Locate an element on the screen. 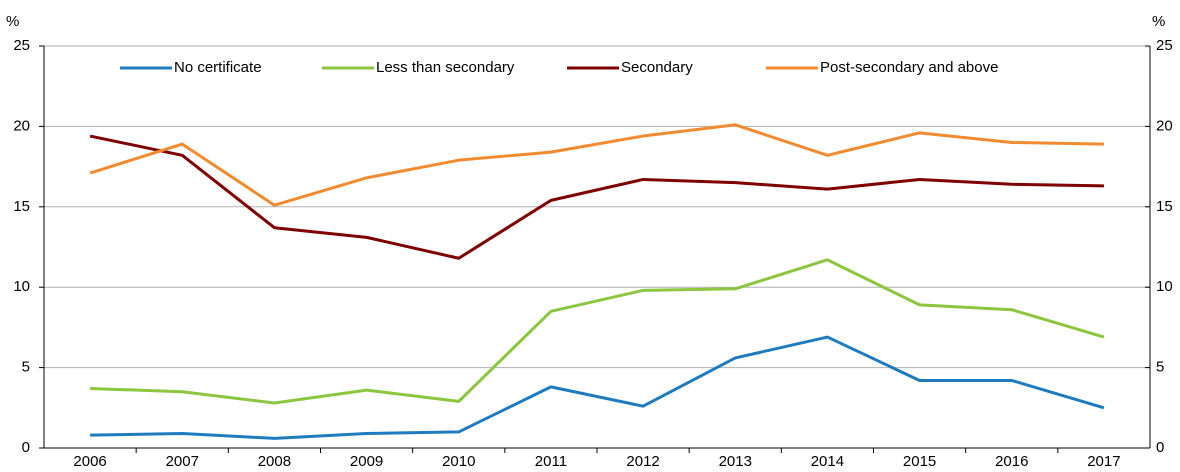 Image resolution: width=1180 pixels, height=472 pixels. x-tick-label: 2014 is located at coordinates (827, 461).